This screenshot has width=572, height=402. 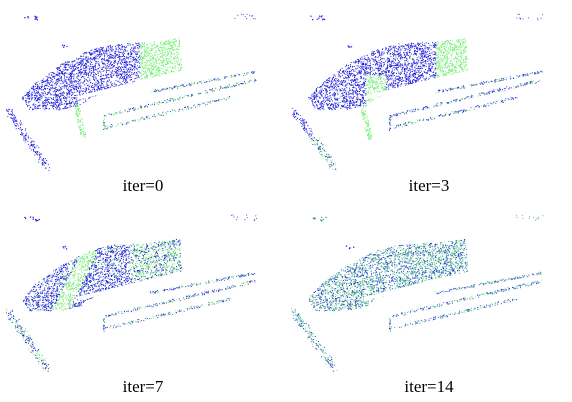 I want to click on point-1911, so click(x=156, y=60).